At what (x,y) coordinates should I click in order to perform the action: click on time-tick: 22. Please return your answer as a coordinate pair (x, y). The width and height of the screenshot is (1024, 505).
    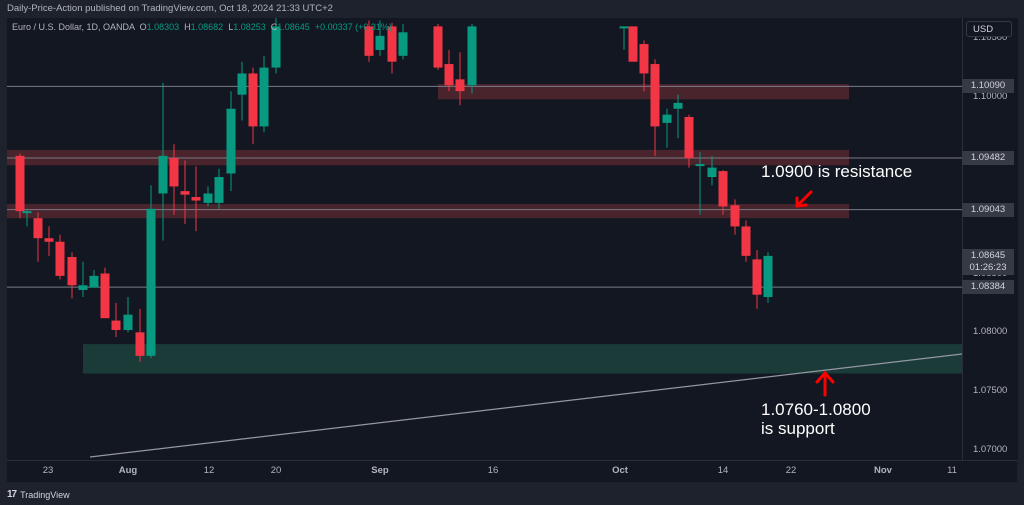
    Looking at the image, I should click on (791, 470).